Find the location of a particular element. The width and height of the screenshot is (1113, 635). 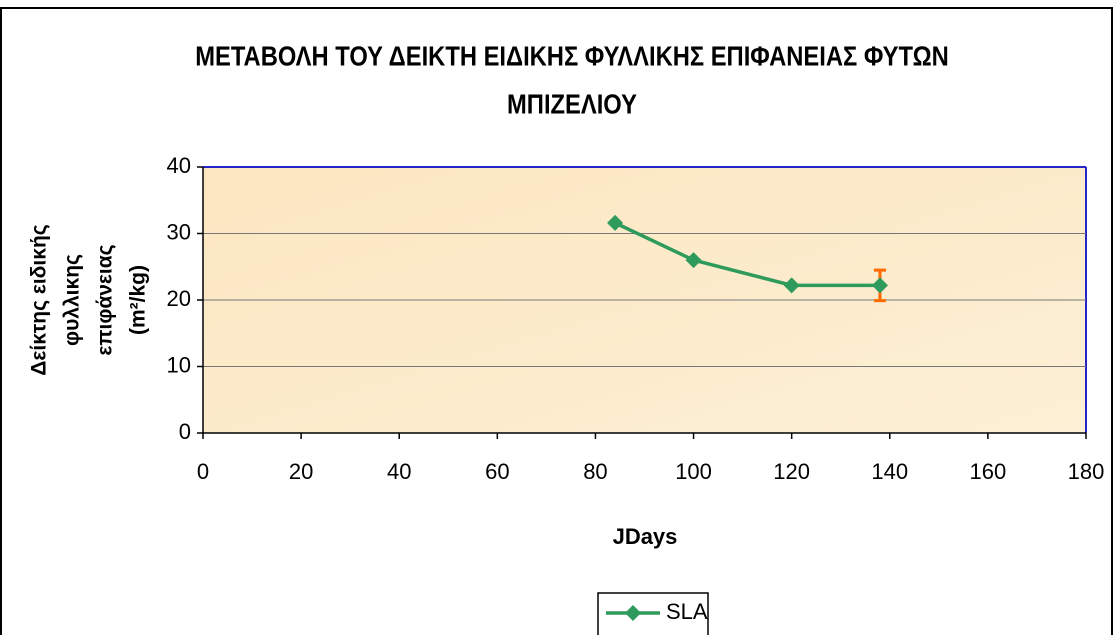

y-axis-label: φυλλικης is located at coordinates (72, 300).